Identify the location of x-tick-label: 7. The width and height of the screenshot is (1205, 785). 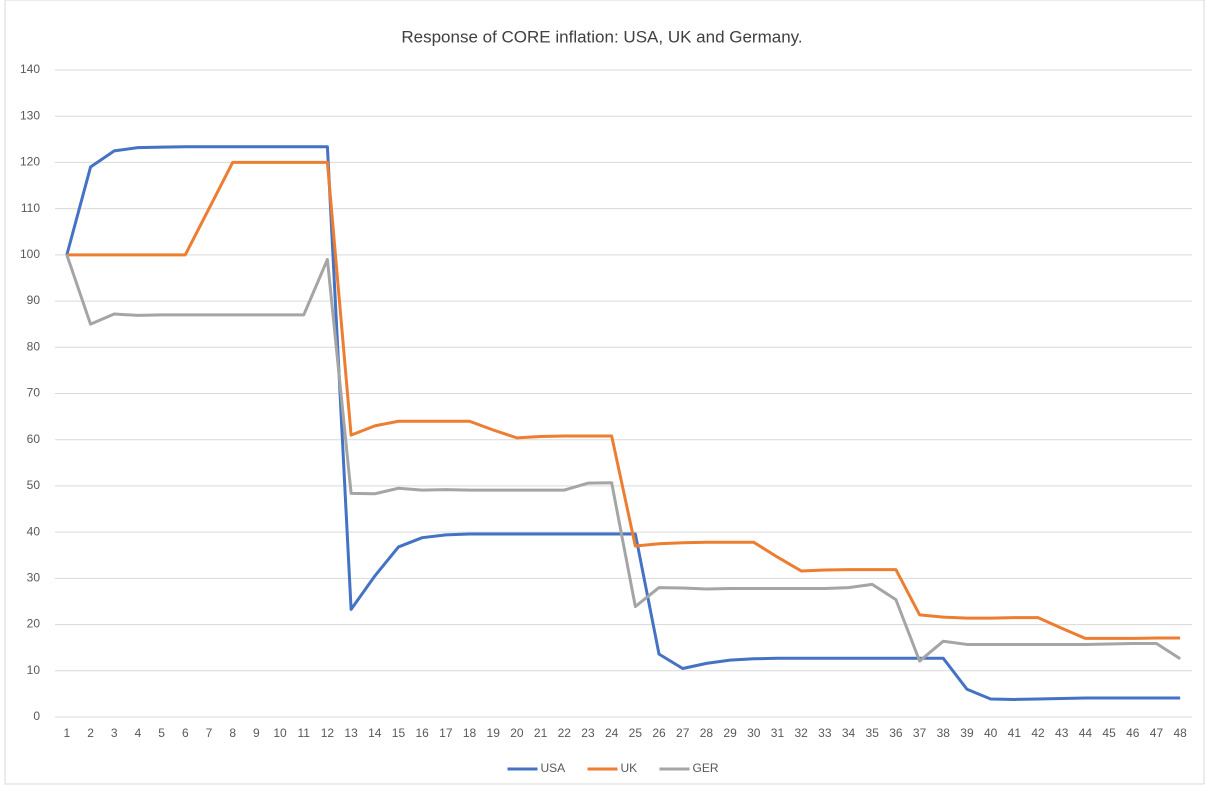
(209, 733).